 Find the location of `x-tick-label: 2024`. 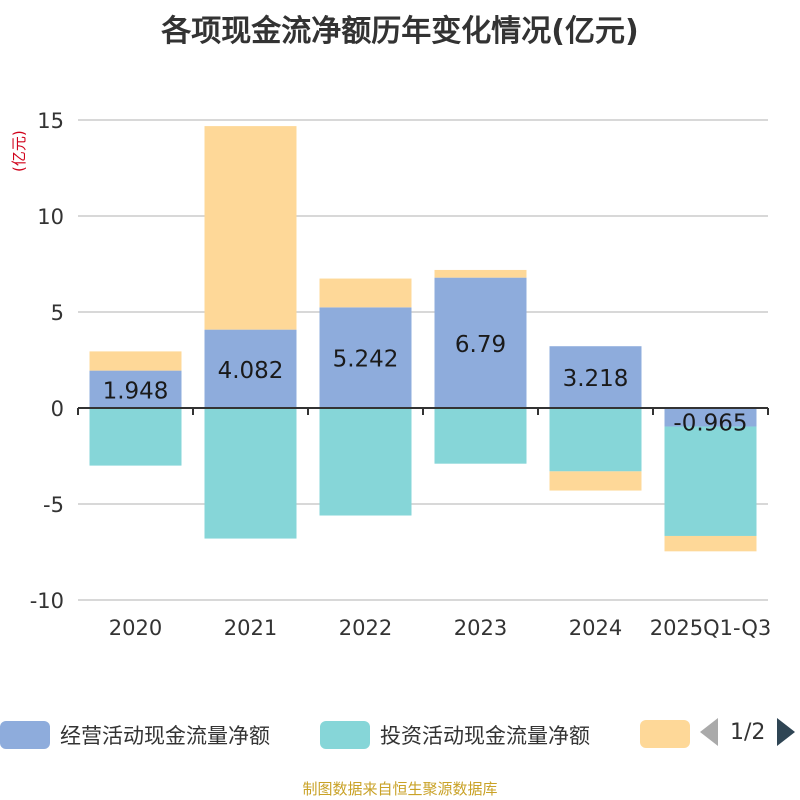

x-tick-label: 2024 is located at coordinates (595, 628).